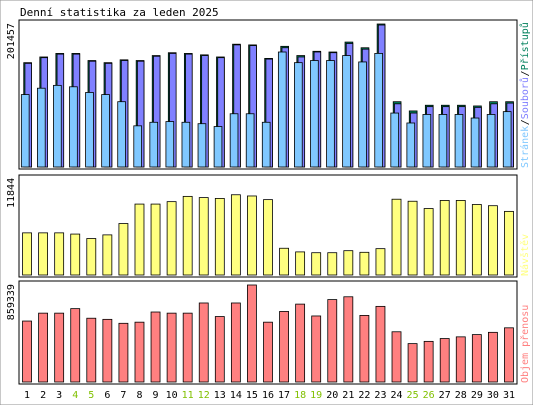 This screenshot has width=533, height=410. I want to click on legend-item-visits-0: Návštěv, so click(525, 255).